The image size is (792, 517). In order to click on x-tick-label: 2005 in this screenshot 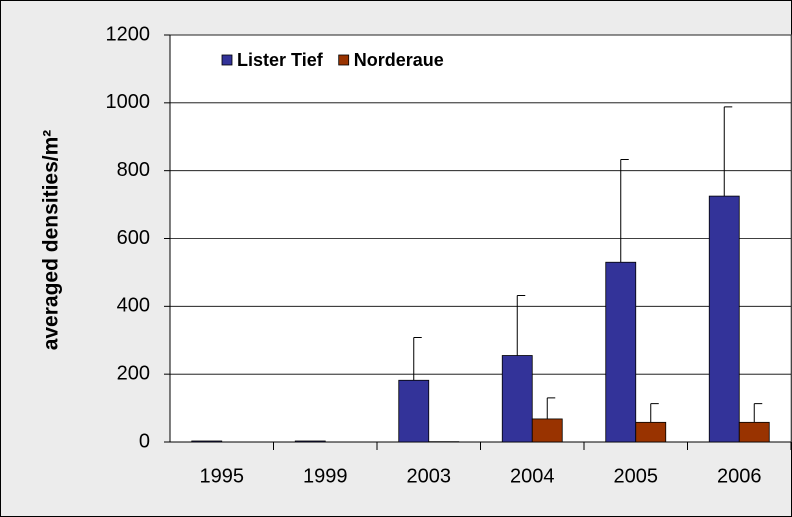, I will do `click(636, 476)`.